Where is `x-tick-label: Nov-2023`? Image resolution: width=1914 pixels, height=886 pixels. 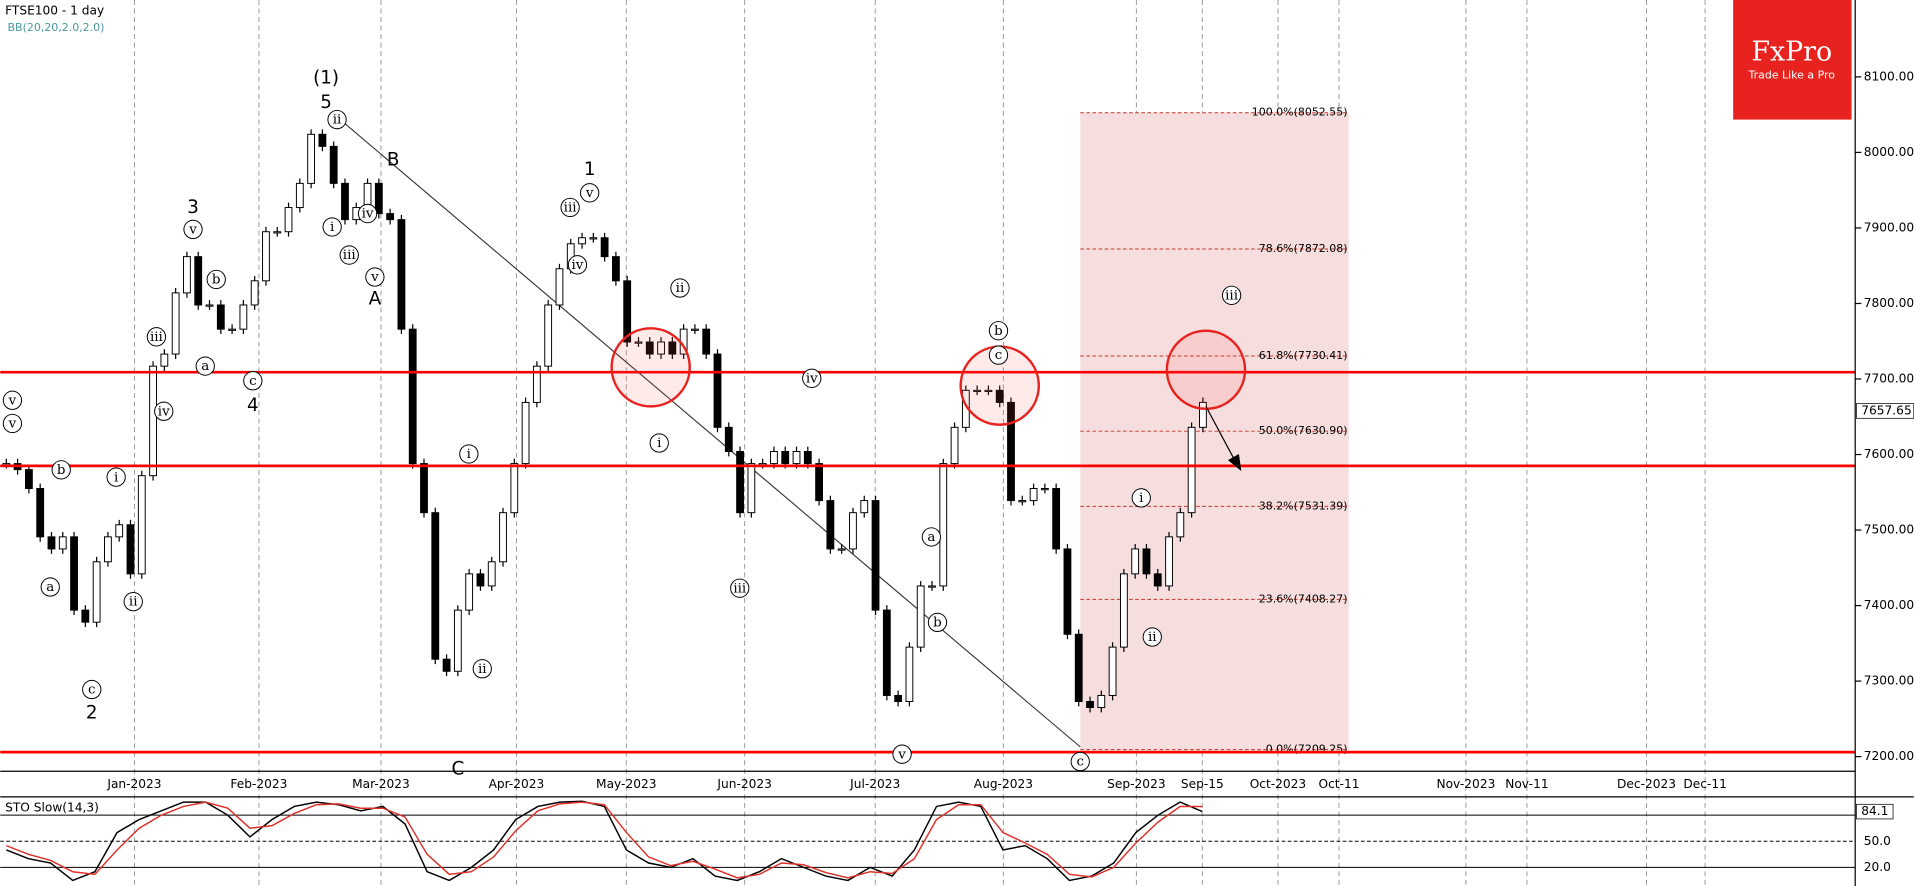
x-tick-label: Nov-2023 is located at coordinates (1465, 784).